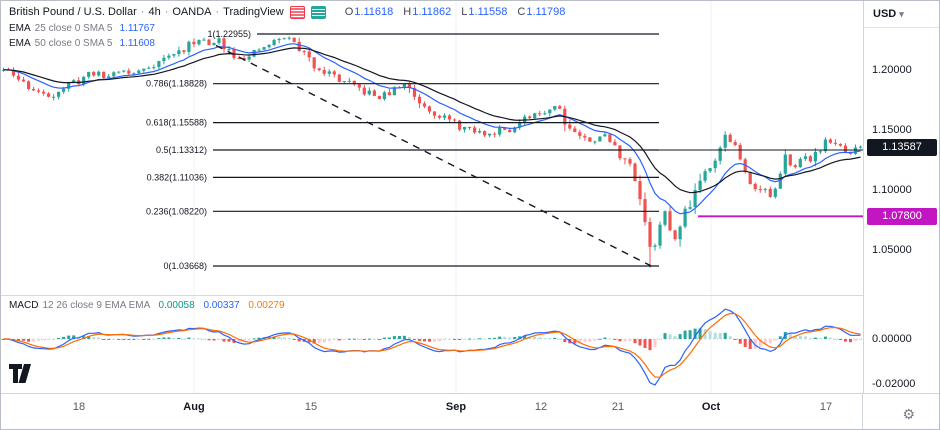 This screenshot has width=940, height=430. I want to click on currency-dropdown: USD ▾, so click(901, 14).